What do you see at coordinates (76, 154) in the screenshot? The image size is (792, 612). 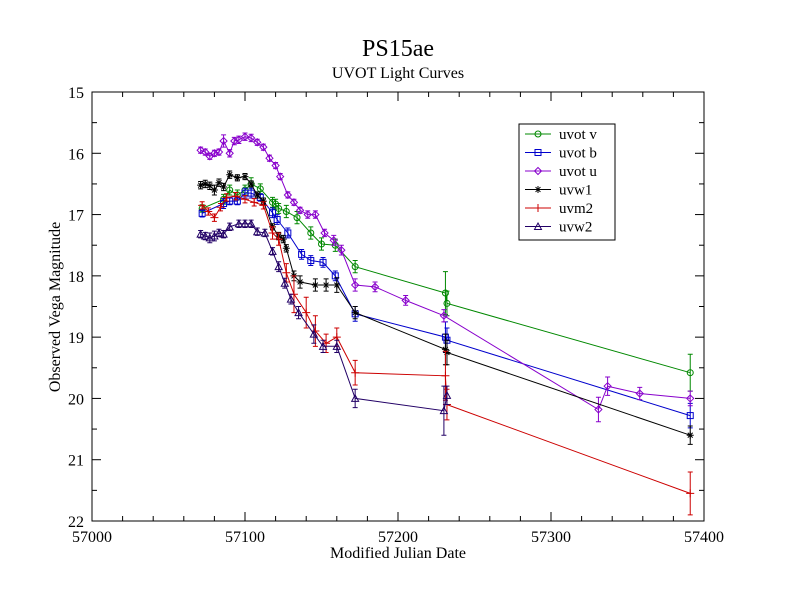 I see `y-tick-label: 16` at bounding box center [76, 154].